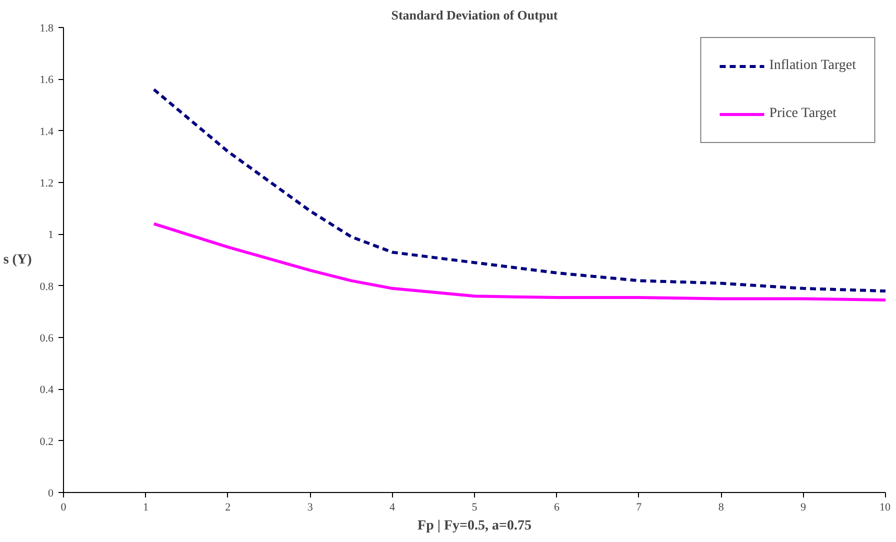  What do you see at coordinates (47, 286) in the screenshot?
I see `y-tick-label: 0.8` at bounding box center [47, 286].